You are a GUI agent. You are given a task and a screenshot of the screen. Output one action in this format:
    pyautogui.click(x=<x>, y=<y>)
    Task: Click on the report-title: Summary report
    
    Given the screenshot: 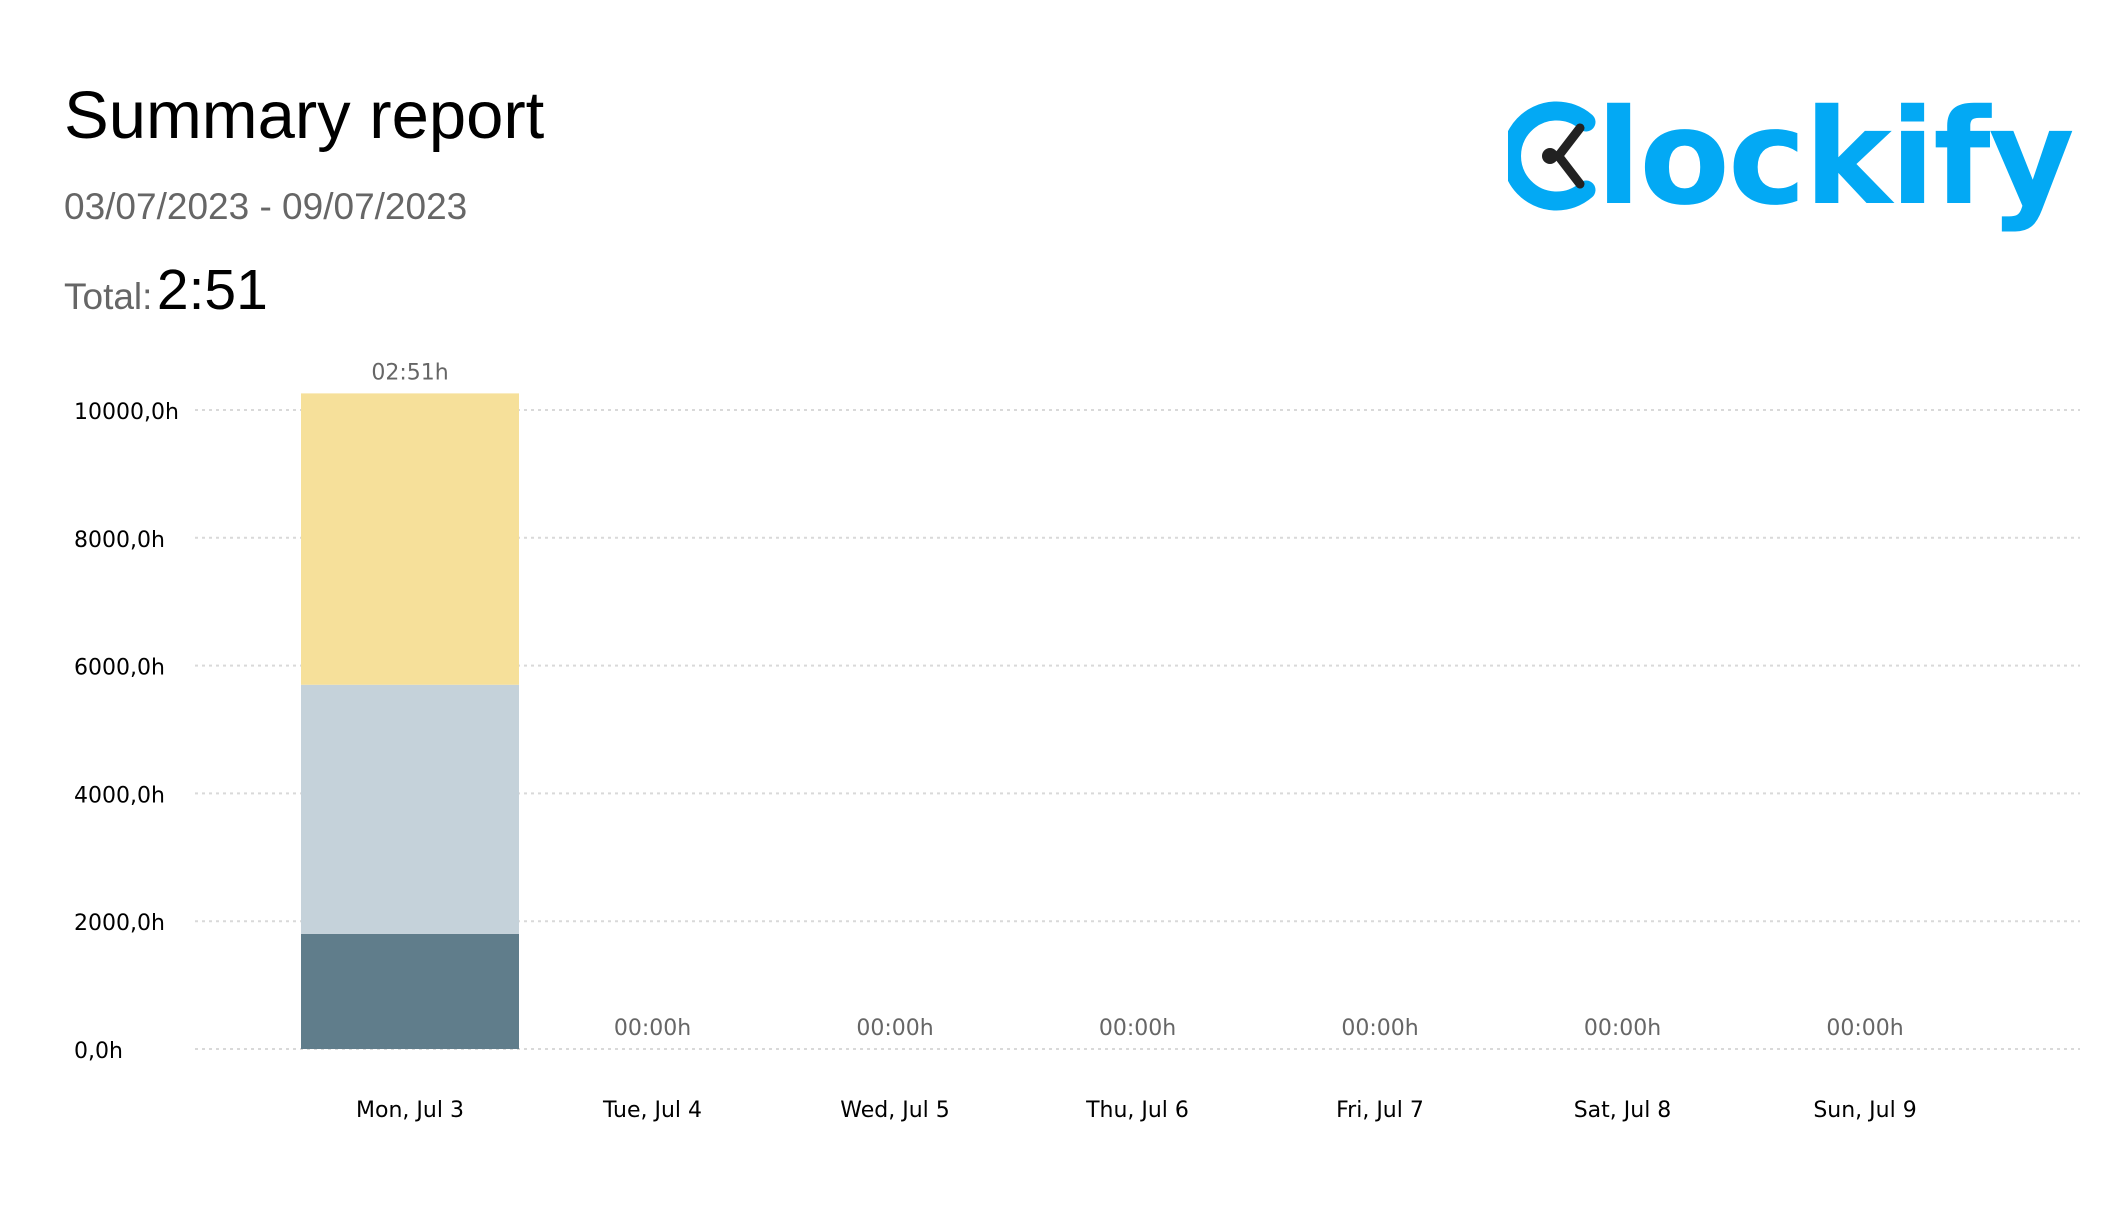 What is the action you would take?
    pyautogui.click(x=304, y=115)
    